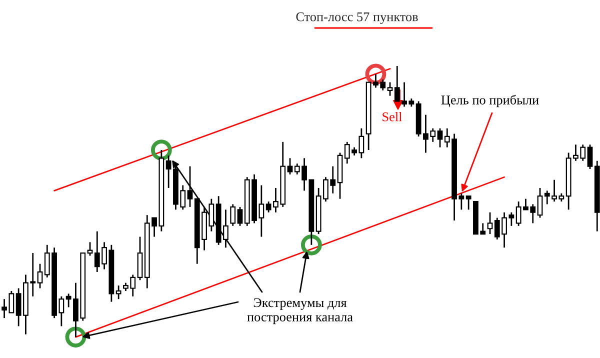 This screenshot has width=600, height=358. I want to click on annotation: Sell, so click(392, 117).